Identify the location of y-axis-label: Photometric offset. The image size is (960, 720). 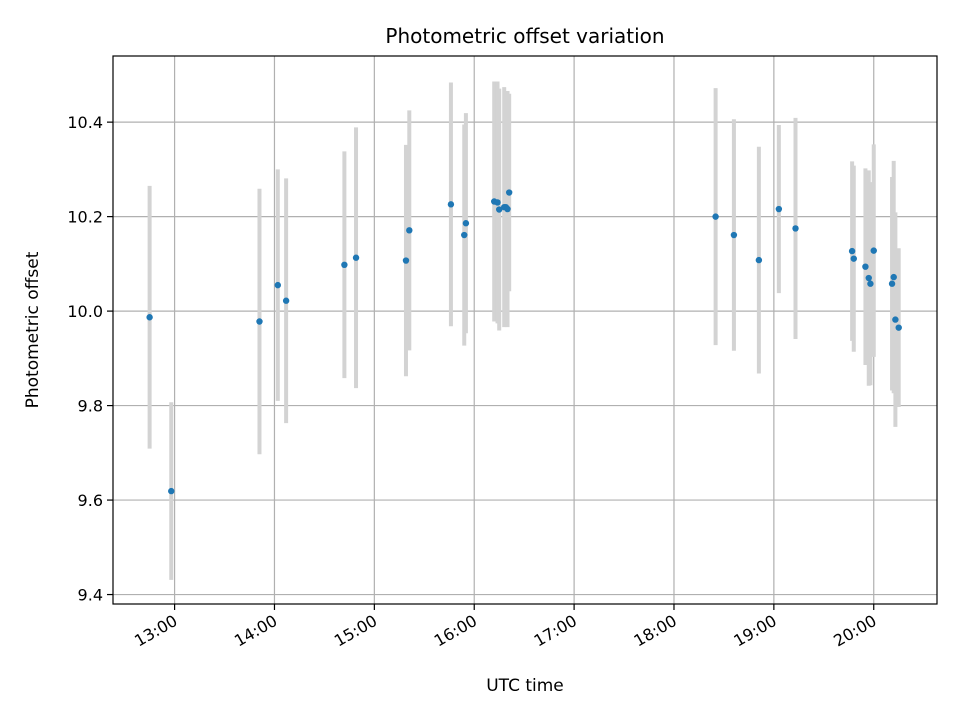
(33, 329).